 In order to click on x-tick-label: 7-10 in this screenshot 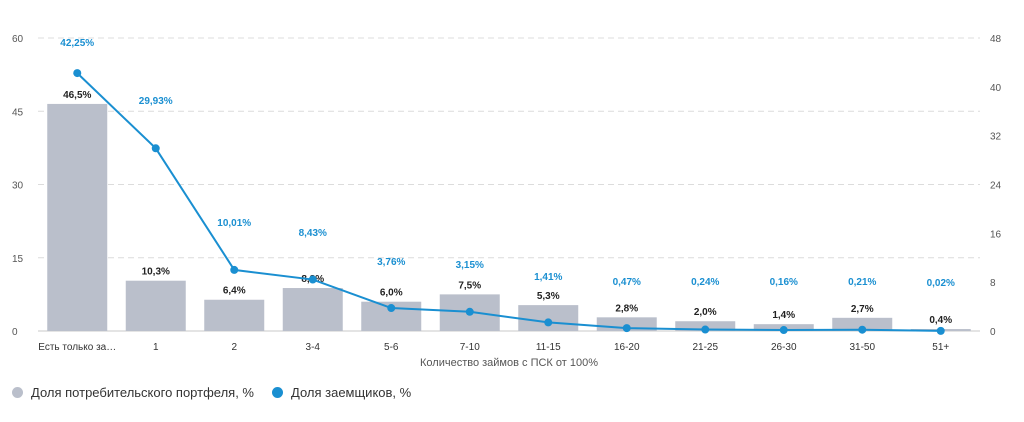, I will do `click(470, 347)`.